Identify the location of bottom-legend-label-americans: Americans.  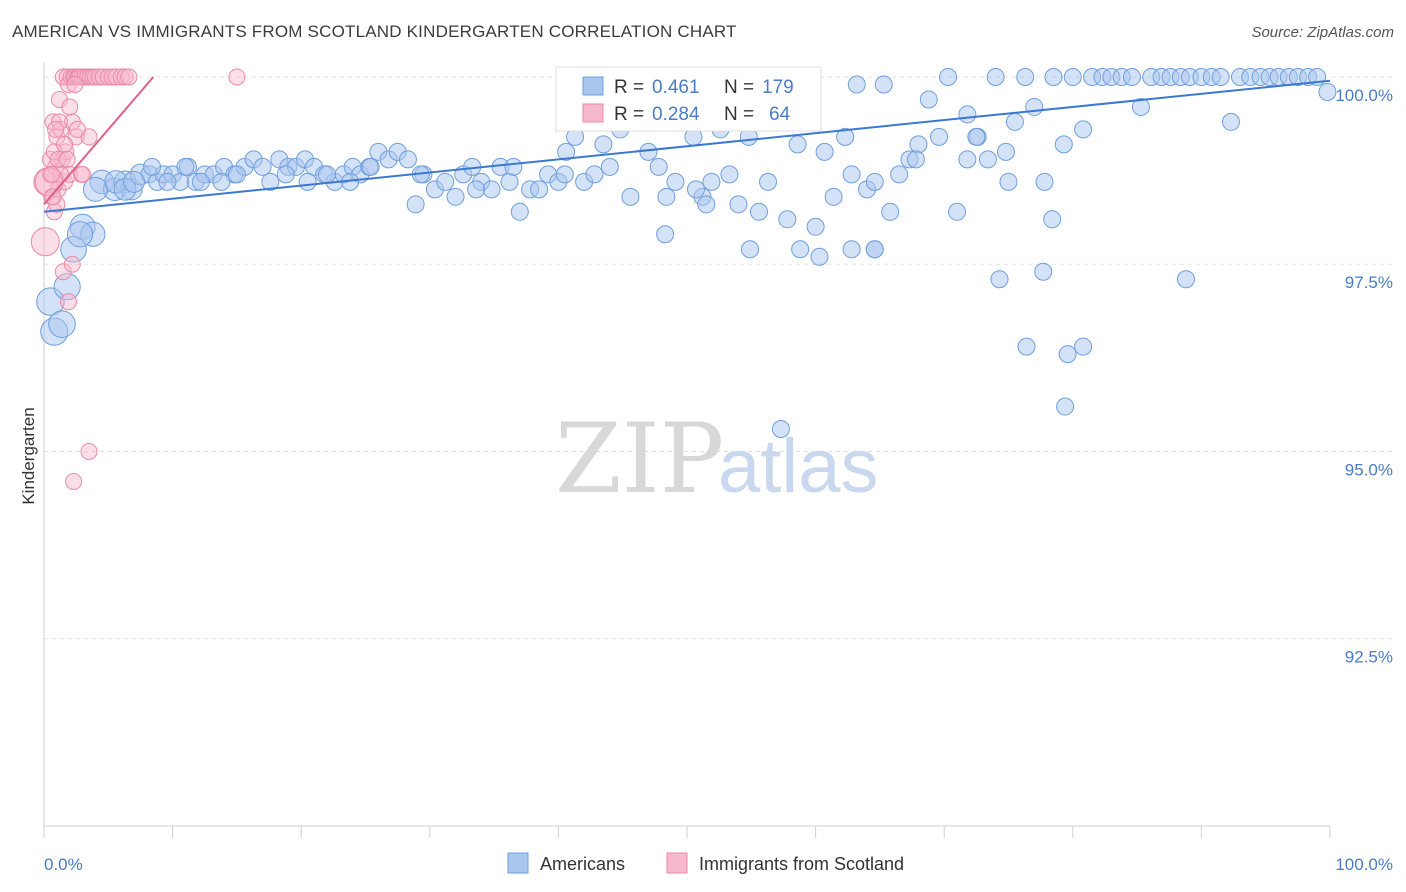
(582, 864).